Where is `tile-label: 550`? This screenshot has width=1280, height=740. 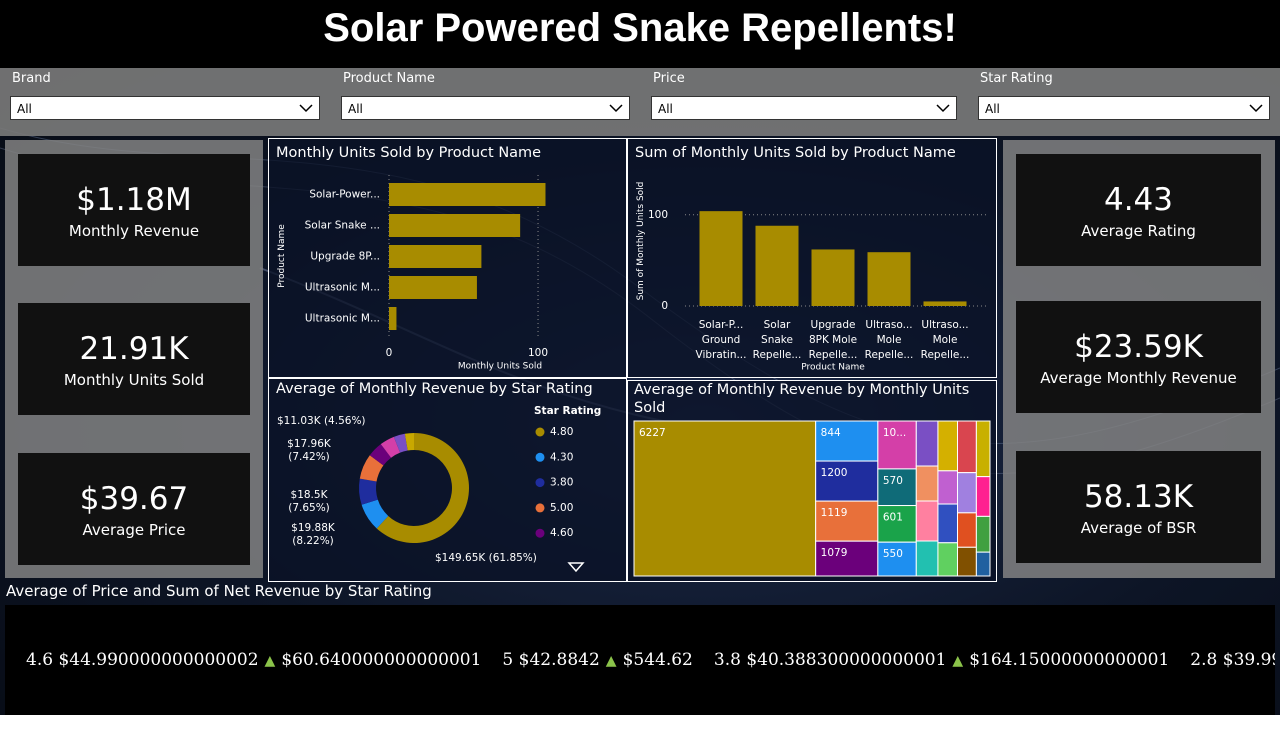
tile-label: 550 is located at coordinates (893, 554).